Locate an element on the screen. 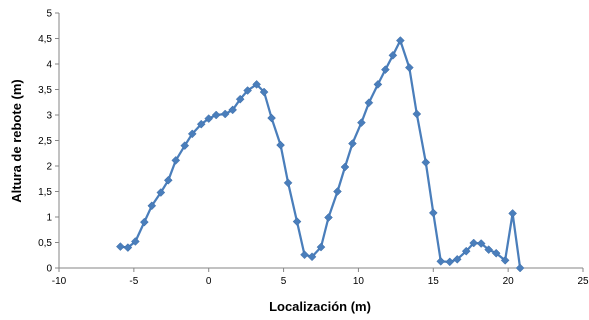  y-tick-label: 2 is located at coordinates (49, 167).